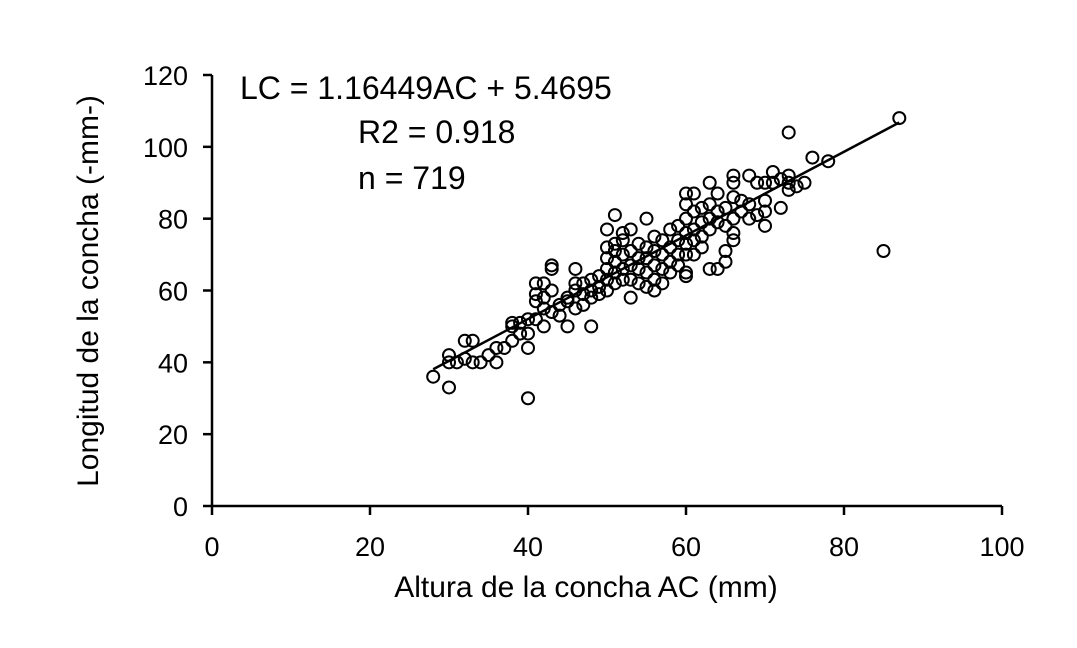 The height and width of the screenshot is (648, 1077). Describe the element at coordinates (165, 76) in the screenshot. I see `y-tick-label: 120` at that location.